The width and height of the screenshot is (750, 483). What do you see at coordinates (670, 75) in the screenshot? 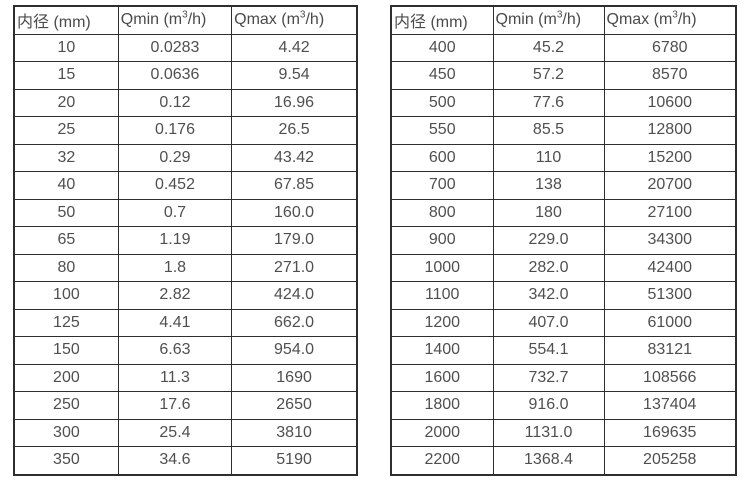
I see `cell-qmax: 8570` at bounding box center [670, 75].